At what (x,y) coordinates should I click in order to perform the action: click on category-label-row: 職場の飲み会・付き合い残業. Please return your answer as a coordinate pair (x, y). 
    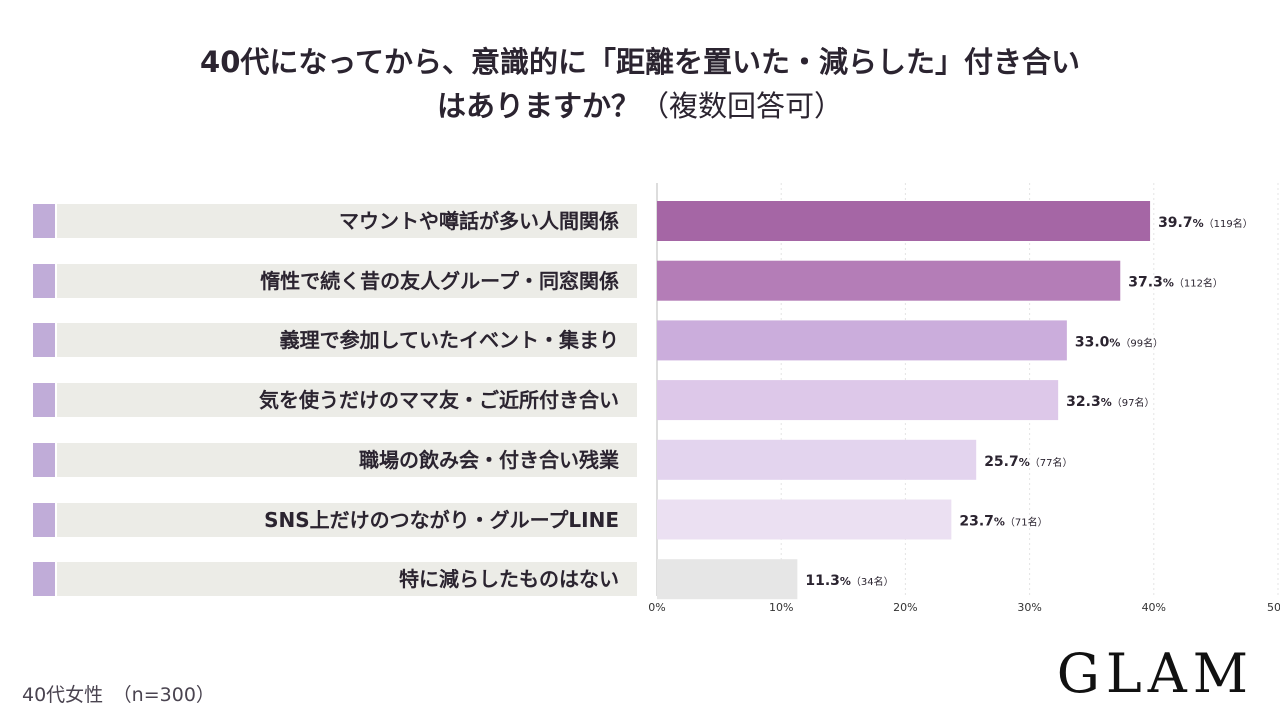
    Looking at the image, I should click on (335, 459).